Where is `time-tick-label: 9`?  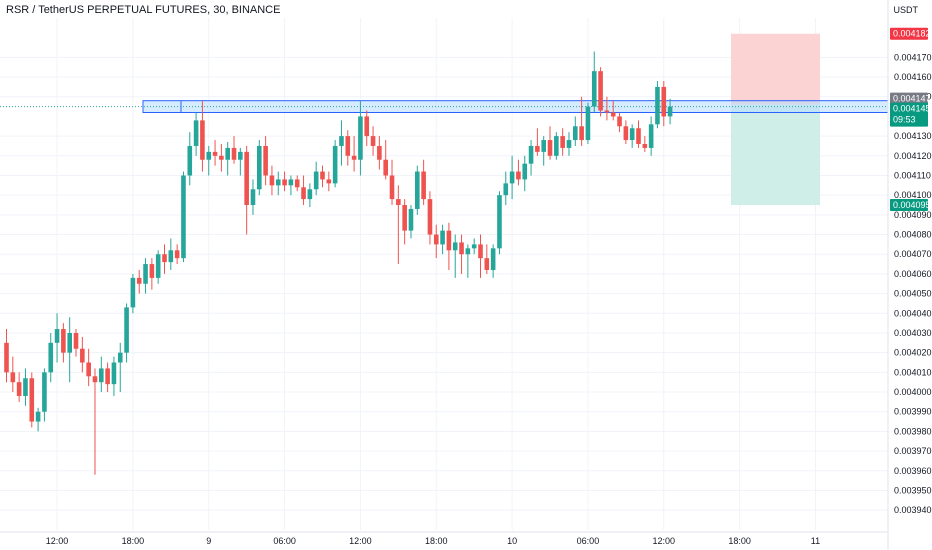
time-tick-label: 9 is located at coordinates (208, 541).